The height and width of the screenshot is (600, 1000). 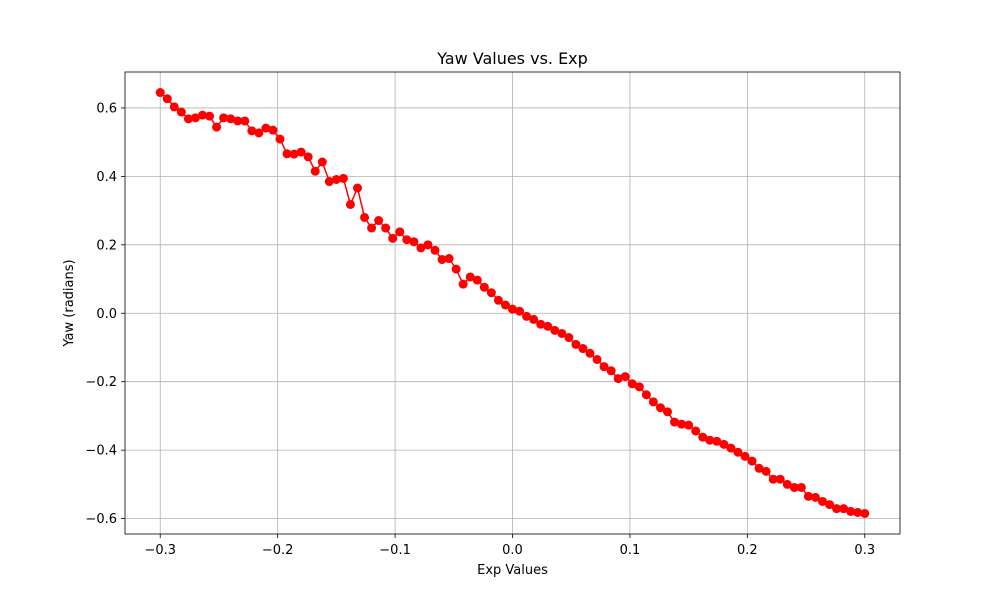 What do you see at coordinates (69, 303) in the screenshot?
I see `y-axis-label: Yaw (radians)` at bounding box center [69, 303].